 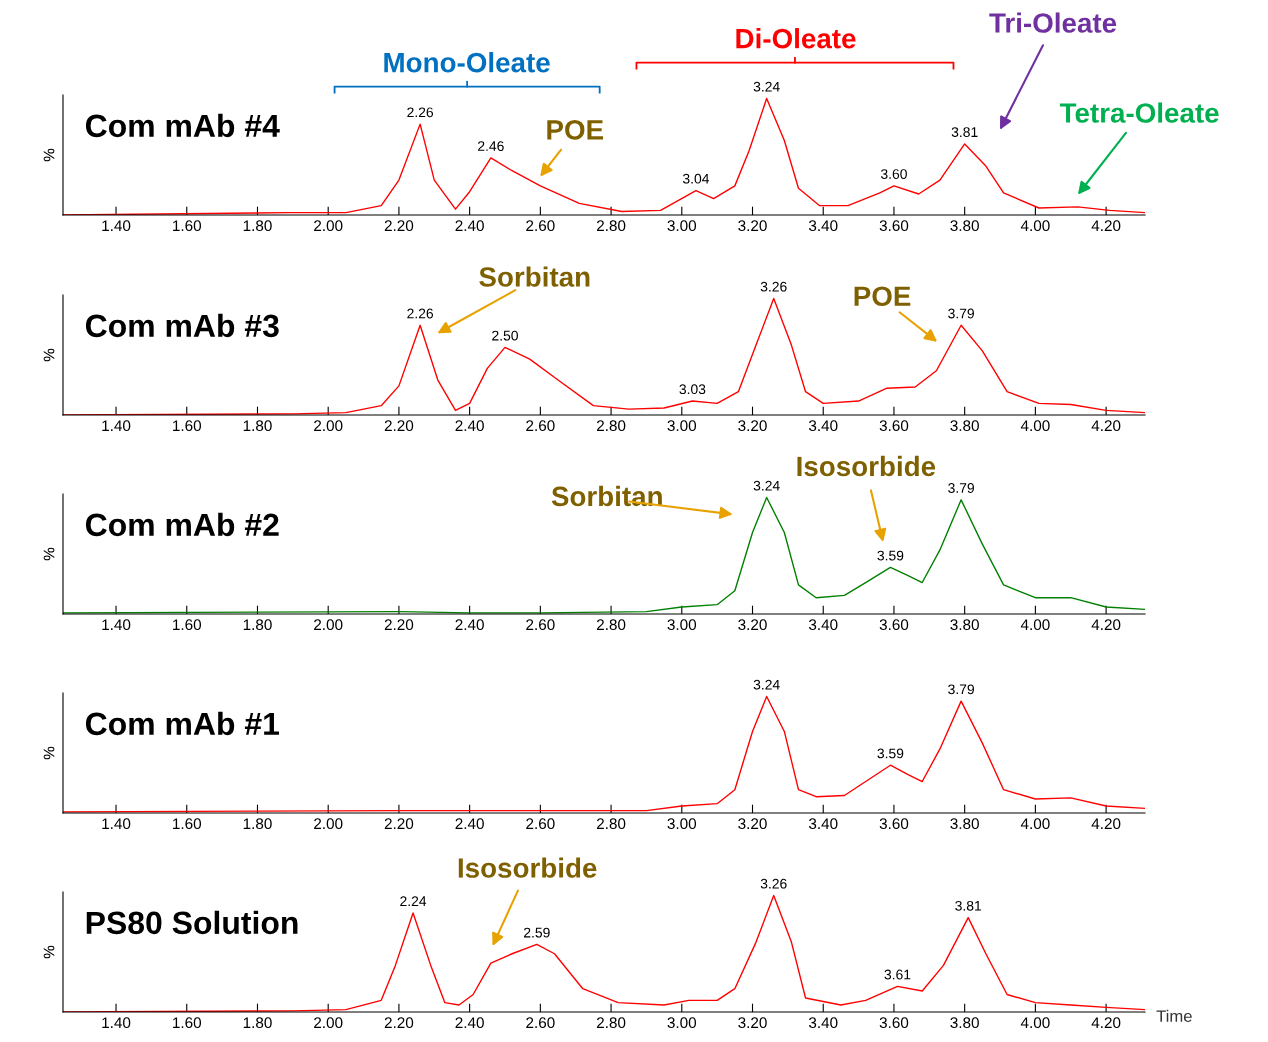 I want to click on text: Isosorbide, so click(x=527, y=867).